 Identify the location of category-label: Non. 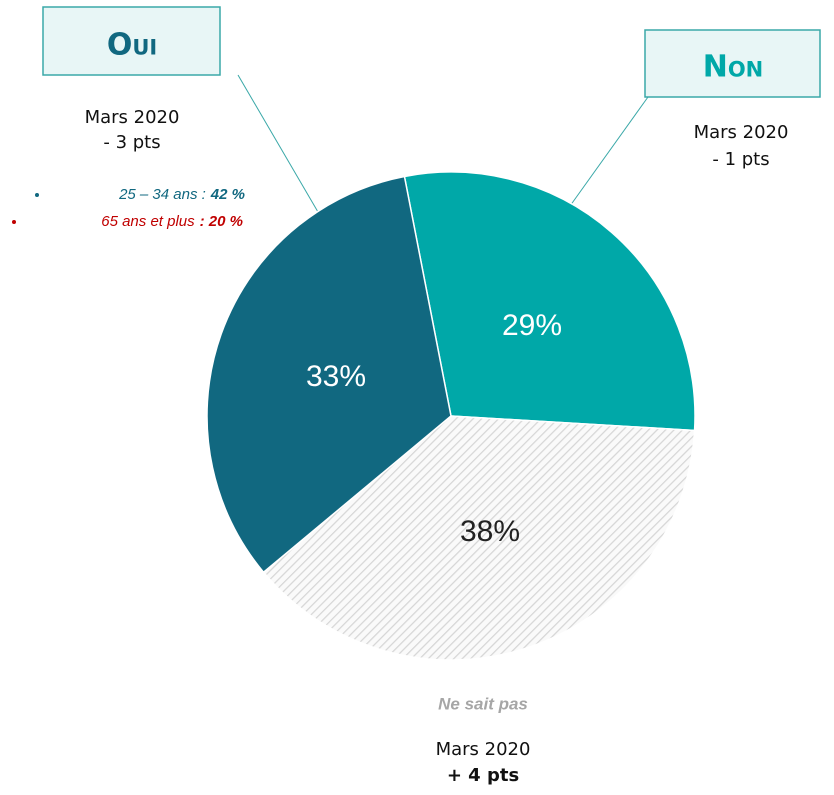
(733, 67).